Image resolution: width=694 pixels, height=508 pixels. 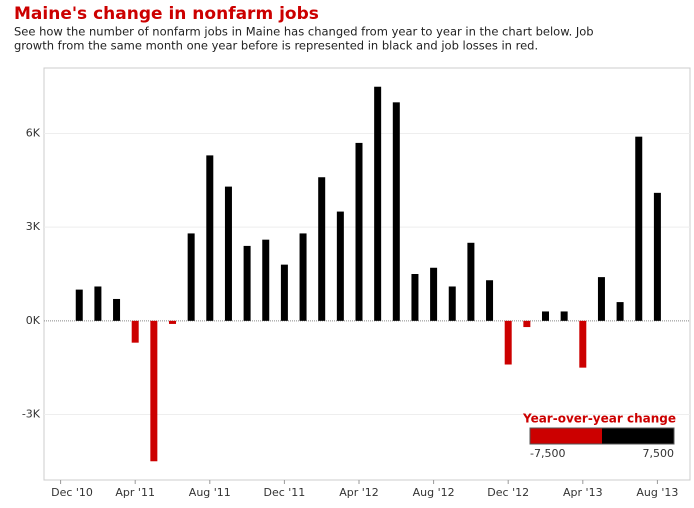 What do you see at coordinates (434, 492) in the screenshot?
I see `x-tick-label: Aug '12` at bounding box center [434, 492].